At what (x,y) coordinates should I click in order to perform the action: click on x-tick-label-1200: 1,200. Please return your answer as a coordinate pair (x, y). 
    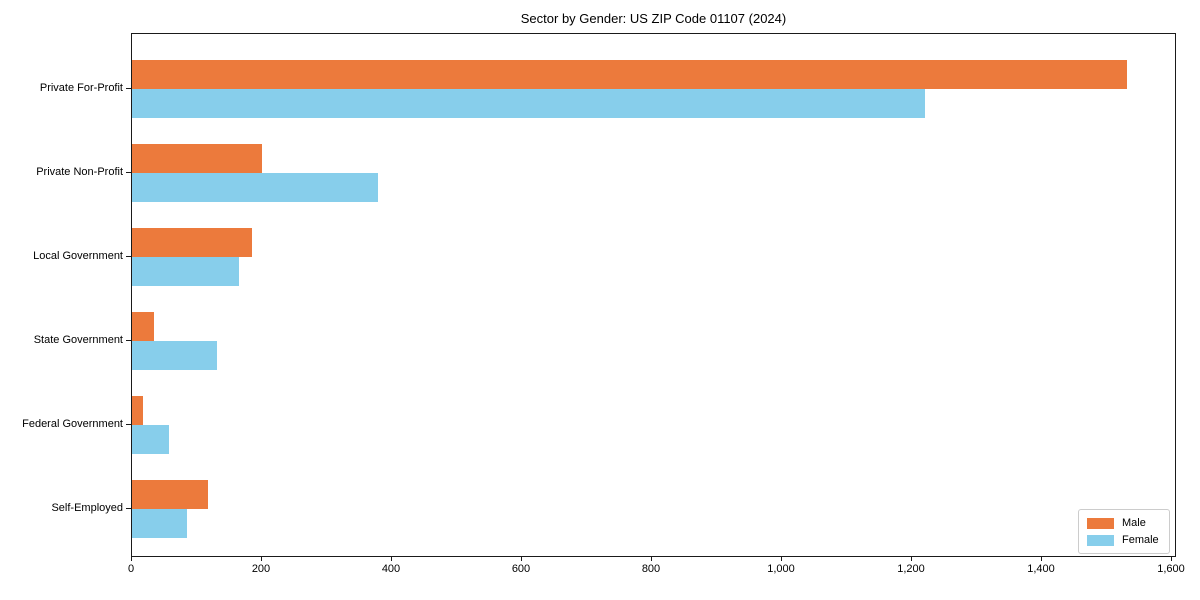
    Looking at the image, I should click on (911, 569).